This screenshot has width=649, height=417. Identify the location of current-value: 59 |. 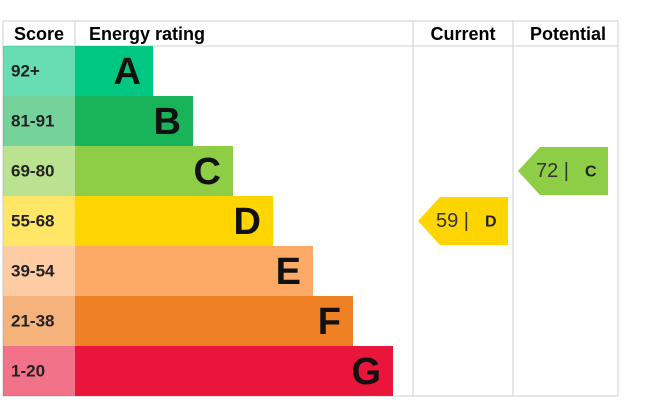
(452, 221).